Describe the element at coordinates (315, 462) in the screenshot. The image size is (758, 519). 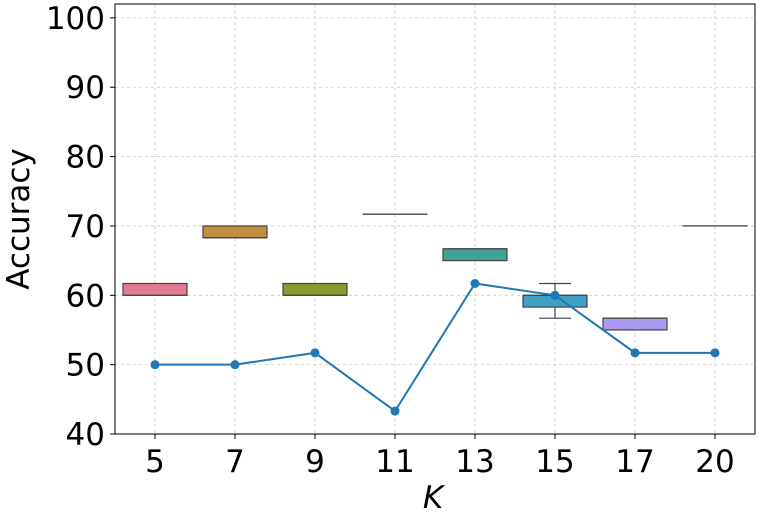
I see `x-tick-label: 9` at that location.